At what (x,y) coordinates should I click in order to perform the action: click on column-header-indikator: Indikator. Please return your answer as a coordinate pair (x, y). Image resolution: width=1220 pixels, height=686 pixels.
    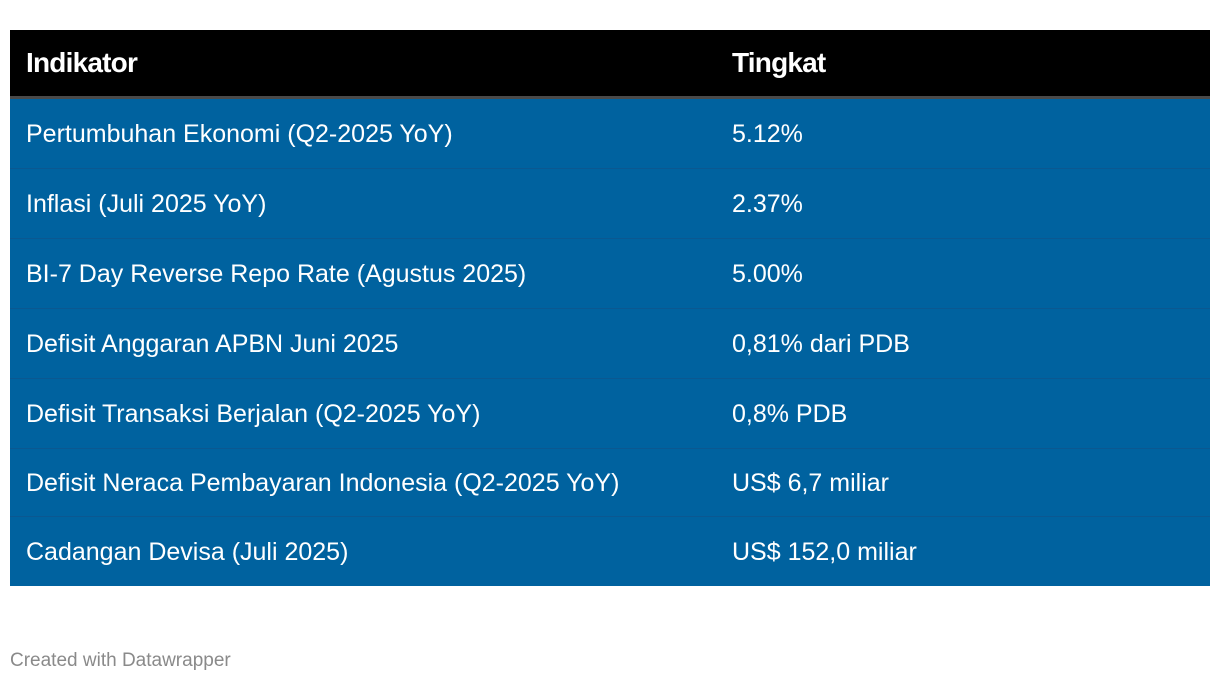
    Looking at the image, I should click on (362, 64).